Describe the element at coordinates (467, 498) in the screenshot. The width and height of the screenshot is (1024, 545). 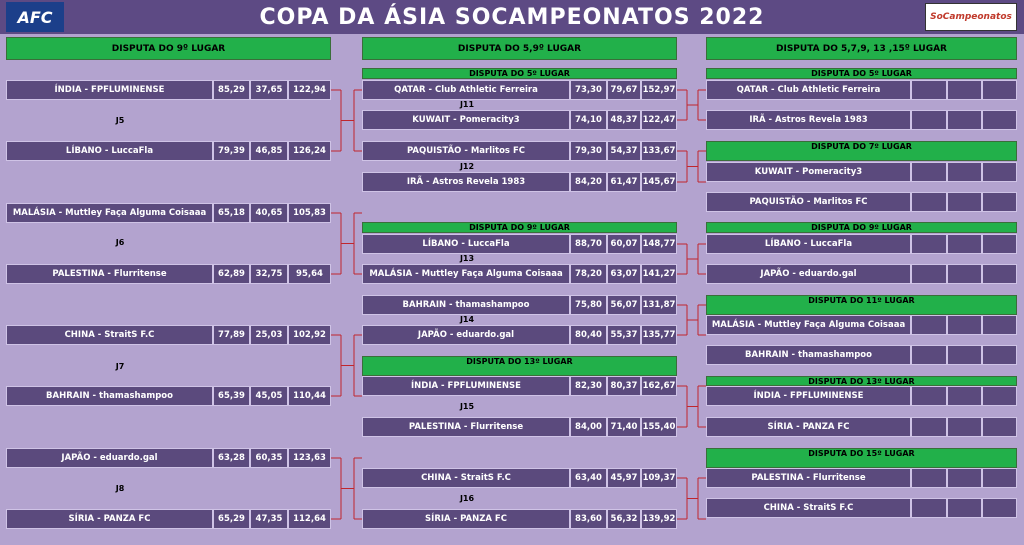
I see `match-label: J16` at that location.